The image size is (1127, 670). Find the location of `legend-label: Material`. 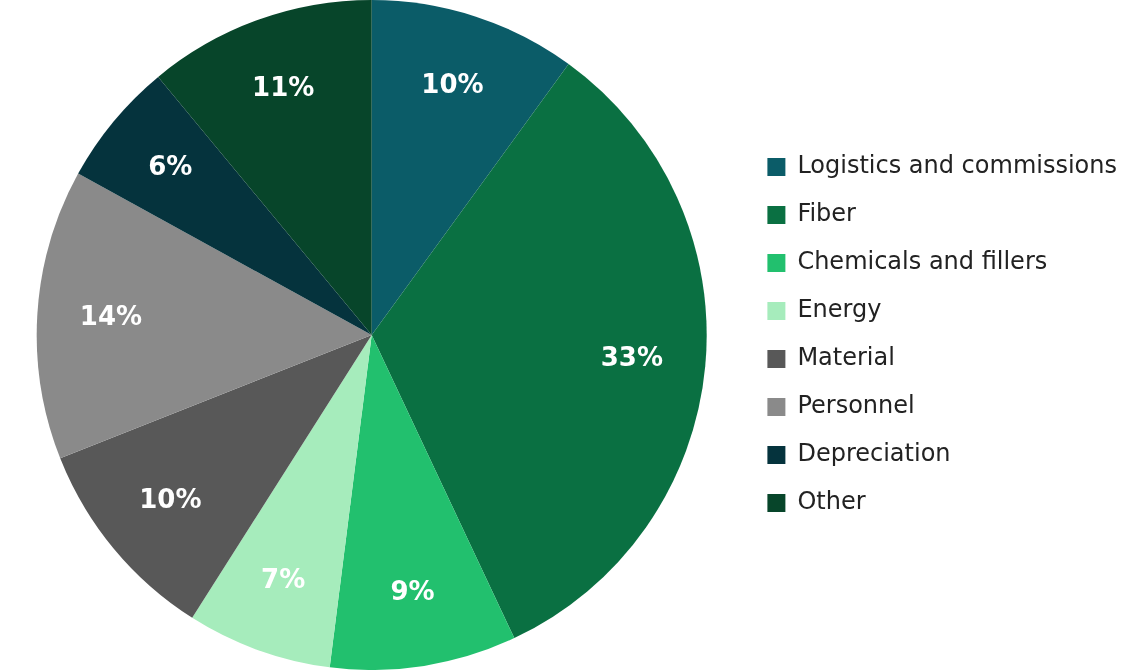

legend-label: Material is located at coordinates (846, 357).